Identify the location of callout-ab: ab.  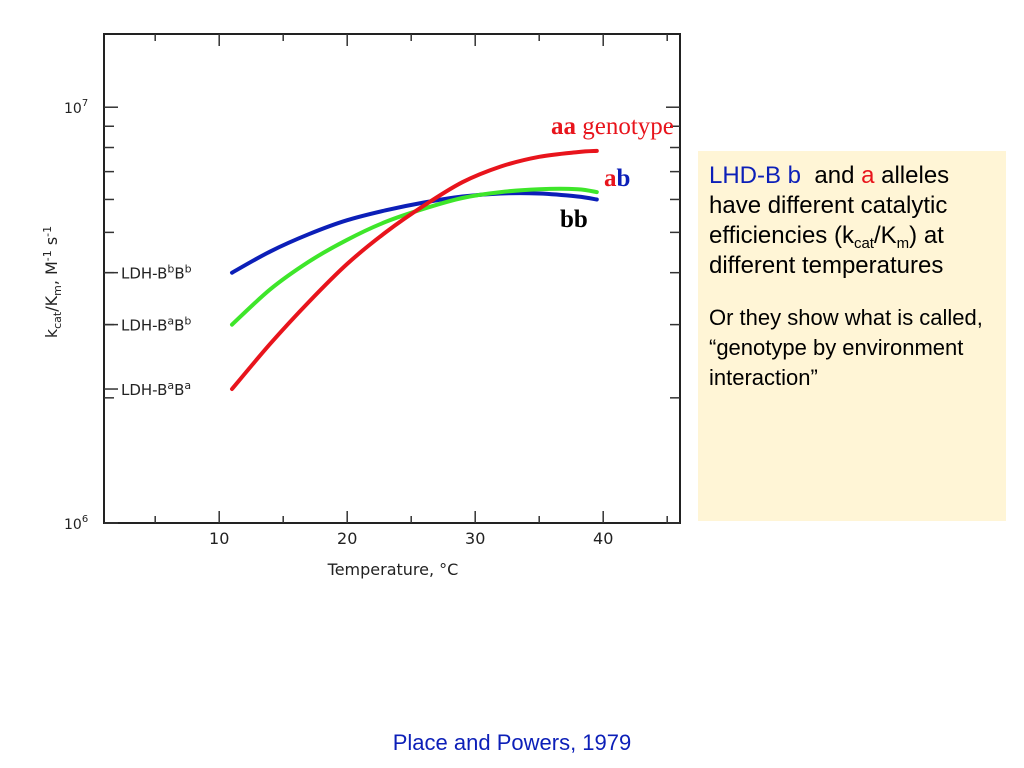
(617, 178).